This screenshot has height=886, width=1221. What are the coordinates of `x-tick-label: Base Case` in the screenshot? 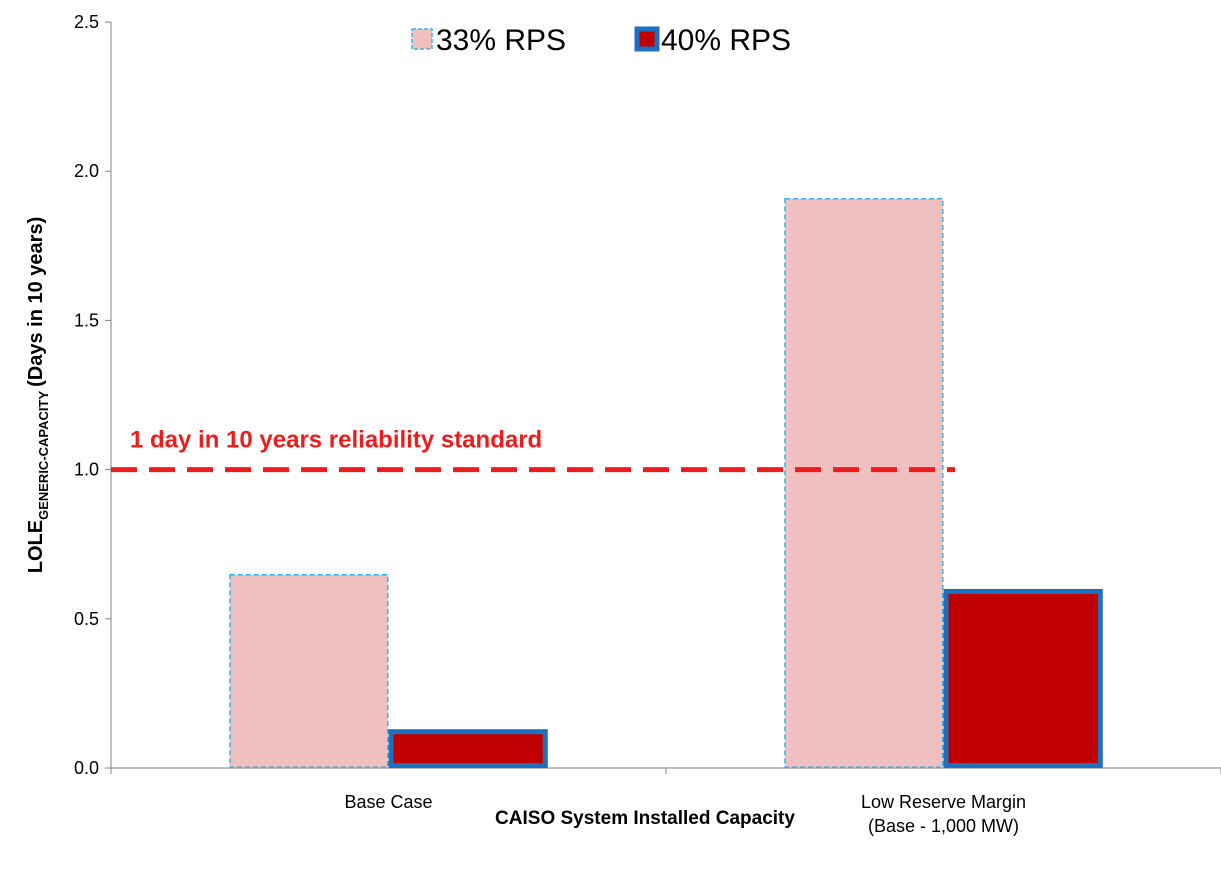 It's located at (388, 802).